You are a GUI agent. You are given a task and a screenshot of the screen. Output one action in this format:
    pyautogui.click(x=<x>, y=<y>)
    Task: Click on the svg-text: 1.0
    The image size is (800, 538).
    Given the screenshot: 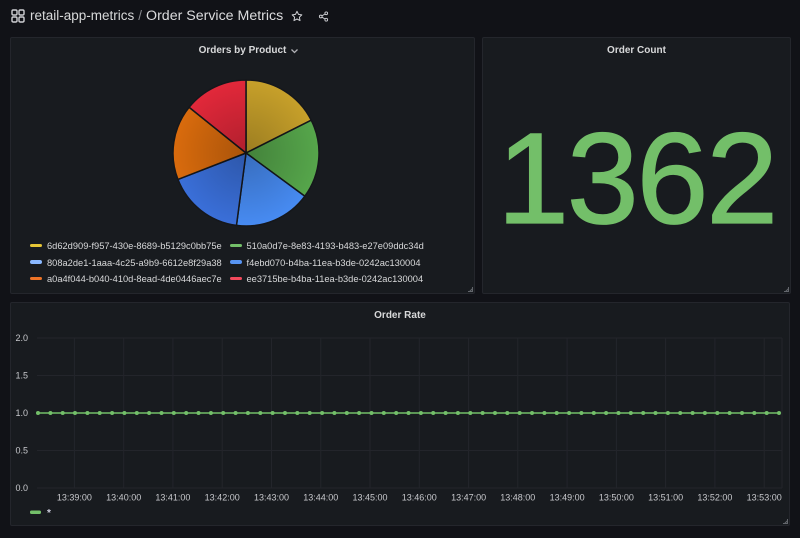 What is the action you would take?
    pyautogui.click(x=21, y=413)
    